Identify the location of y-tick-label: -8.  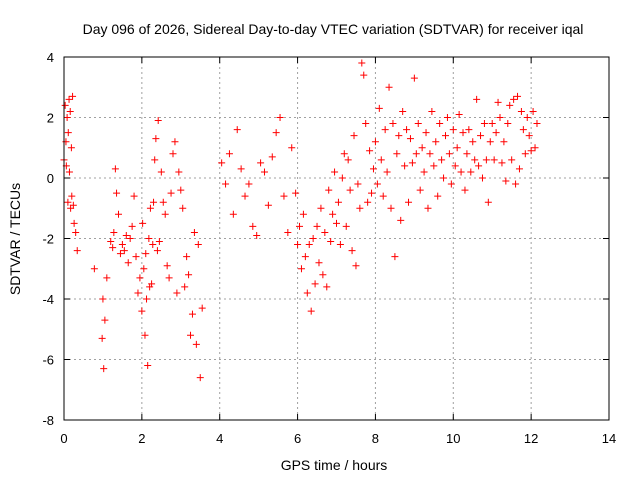
(48, 420).